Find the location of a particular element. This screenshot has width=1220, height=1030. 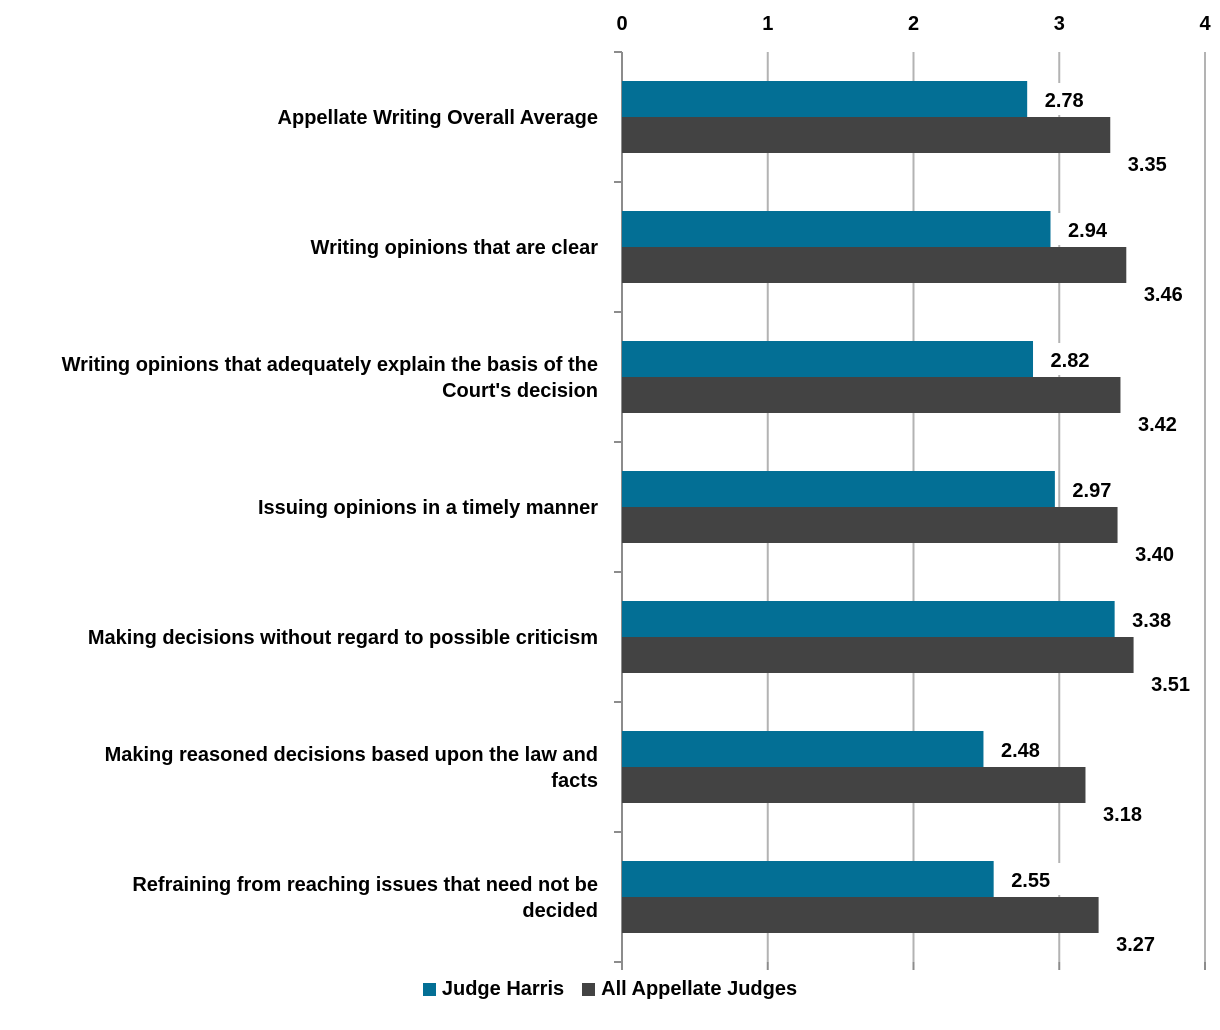

legend-item-all-appellate-judges: All Appellate Judges is located at coordinates (689, 989).